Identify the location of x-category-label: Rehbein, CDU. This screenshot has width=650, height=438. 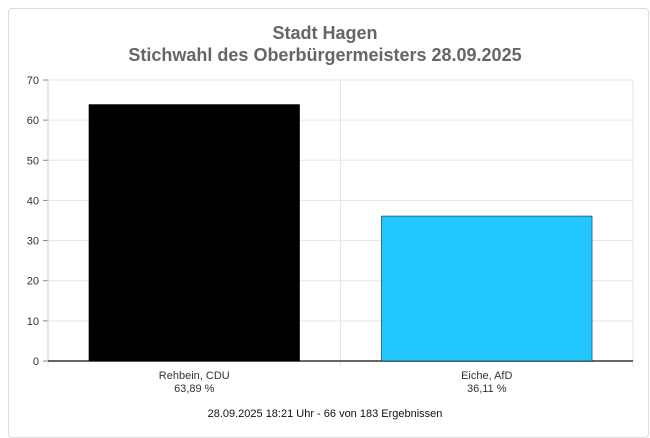
(194, 376).